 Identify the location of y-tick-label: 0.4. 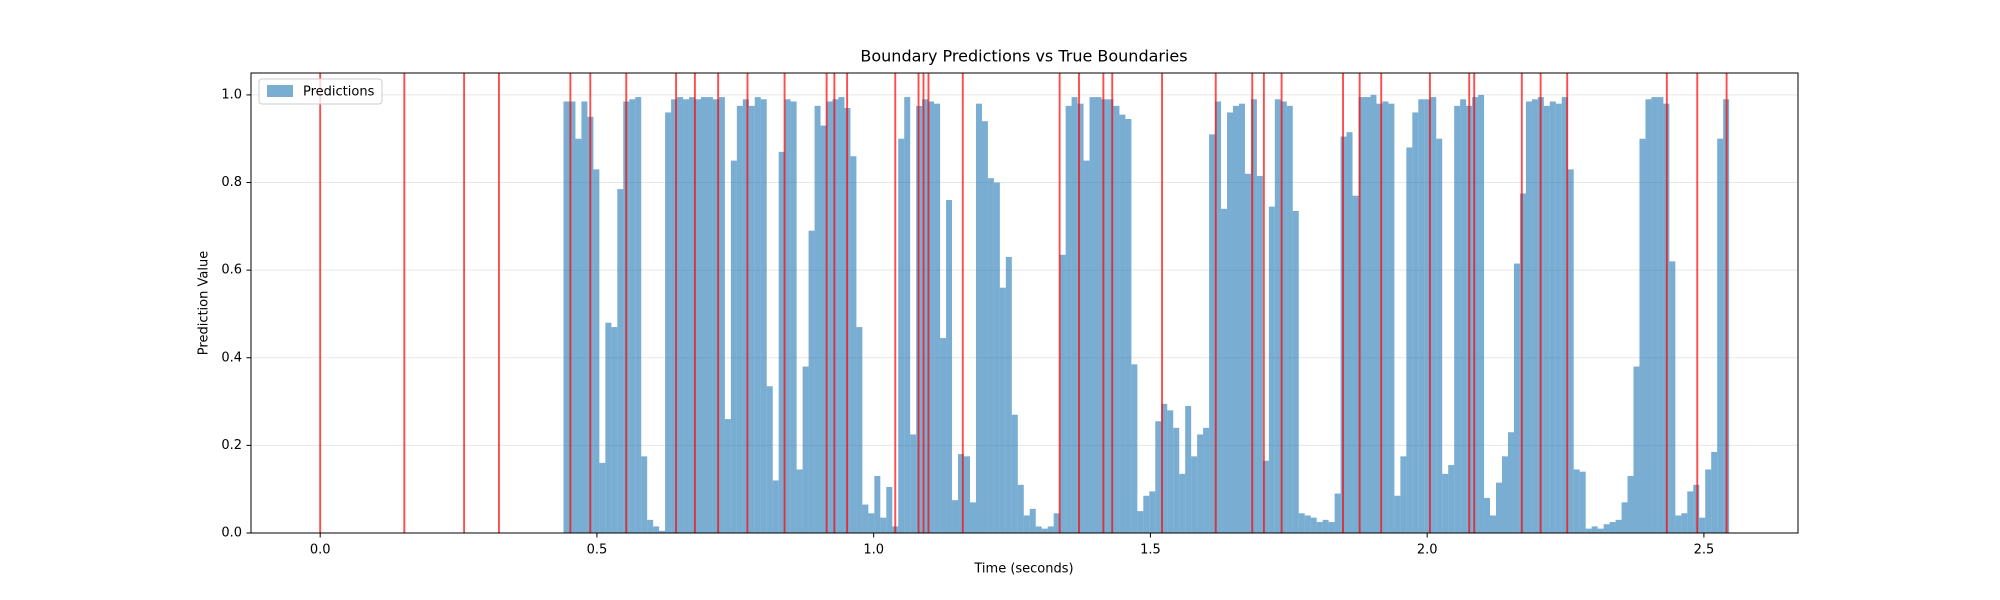
(231, 357).